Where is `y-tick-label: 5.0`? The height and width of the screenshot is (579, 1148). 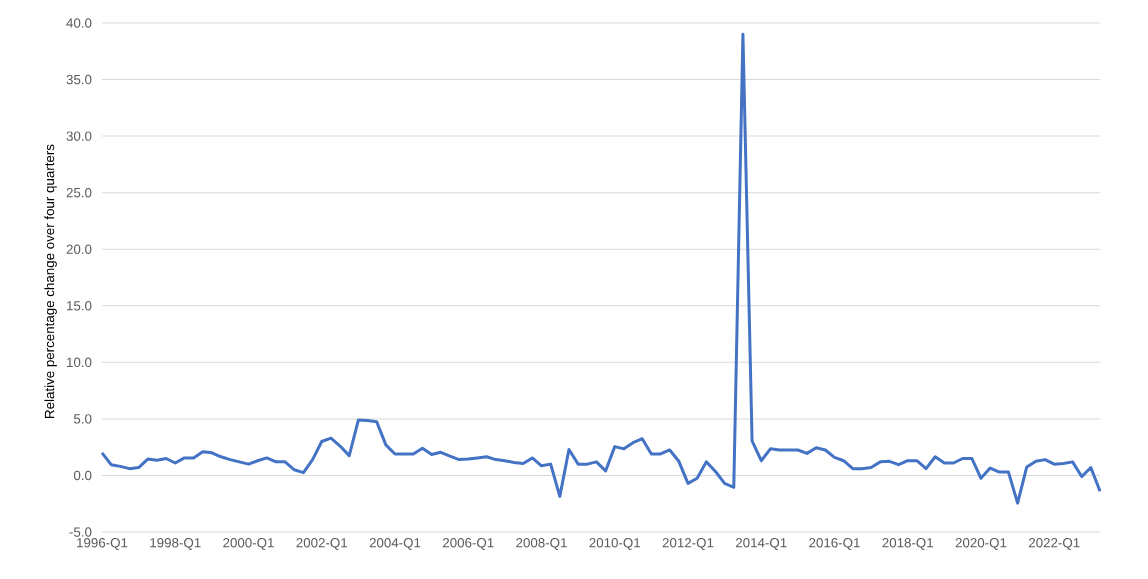
y-tick-label: 5.0 is located at coordinates (82, 419).